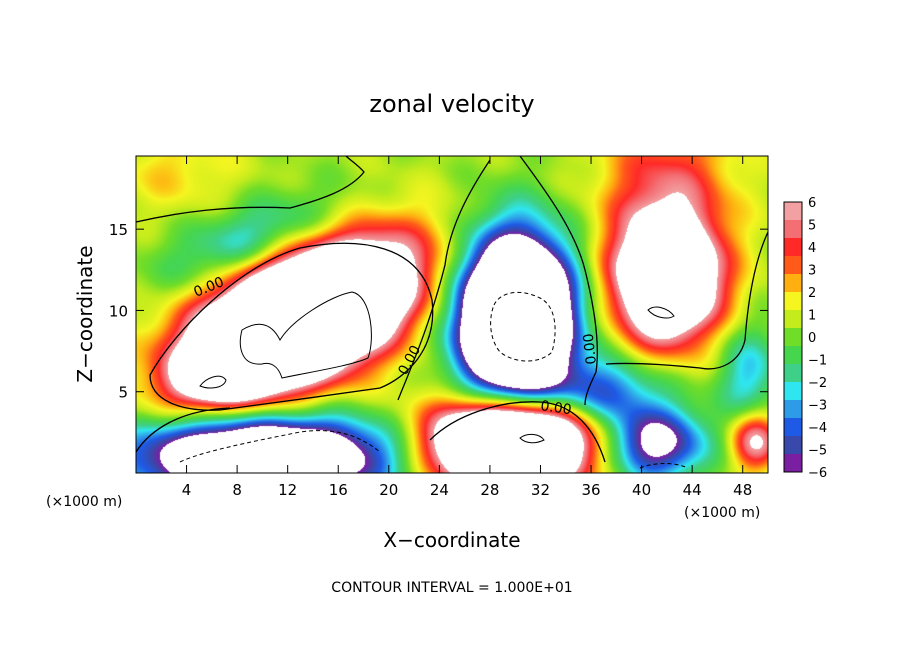 The width and height of the screenshot is (904, 654). I want to click on colorbar-tick-label: −6, so click(817, 473).